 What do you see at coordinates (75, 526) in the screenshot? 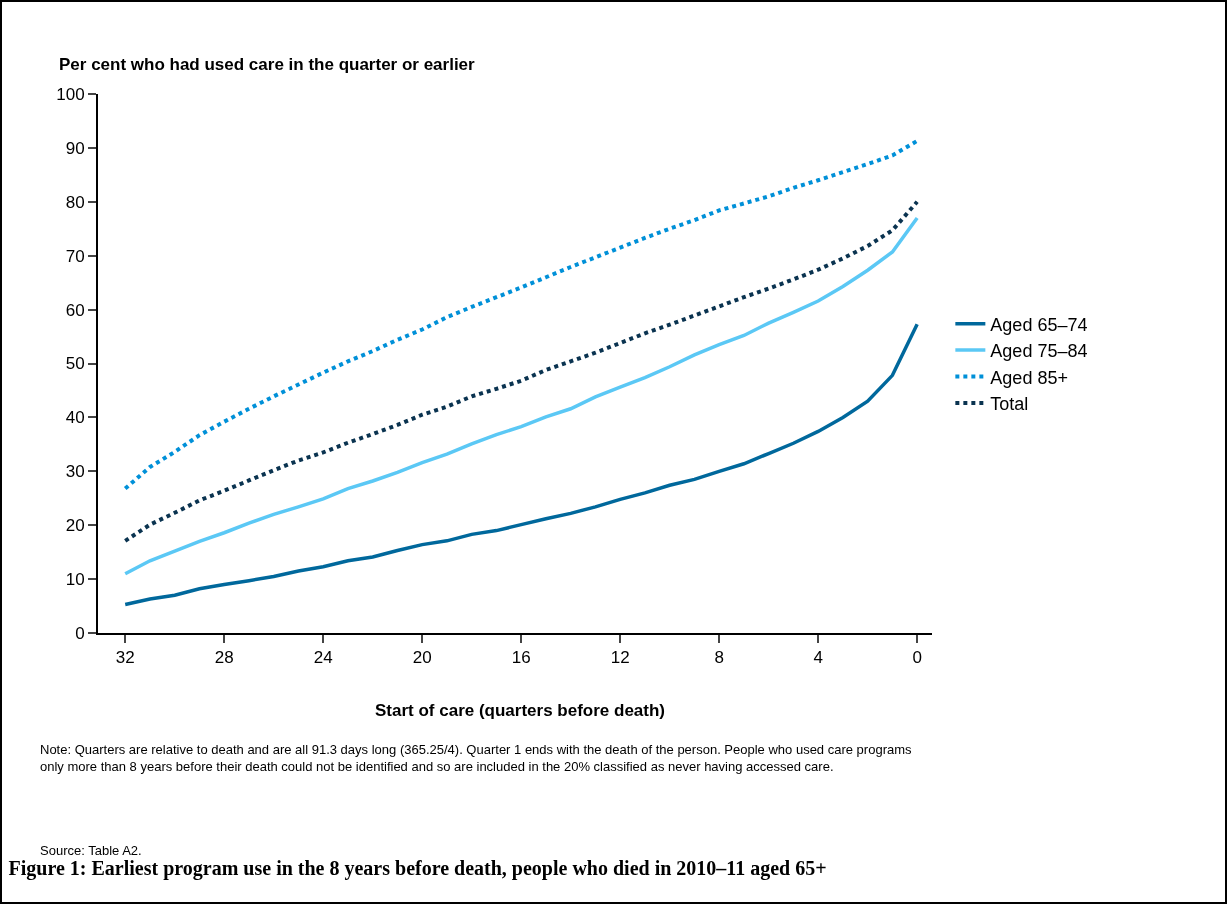
I see `y-tick-label: 20` at bounding box center [75, 526].